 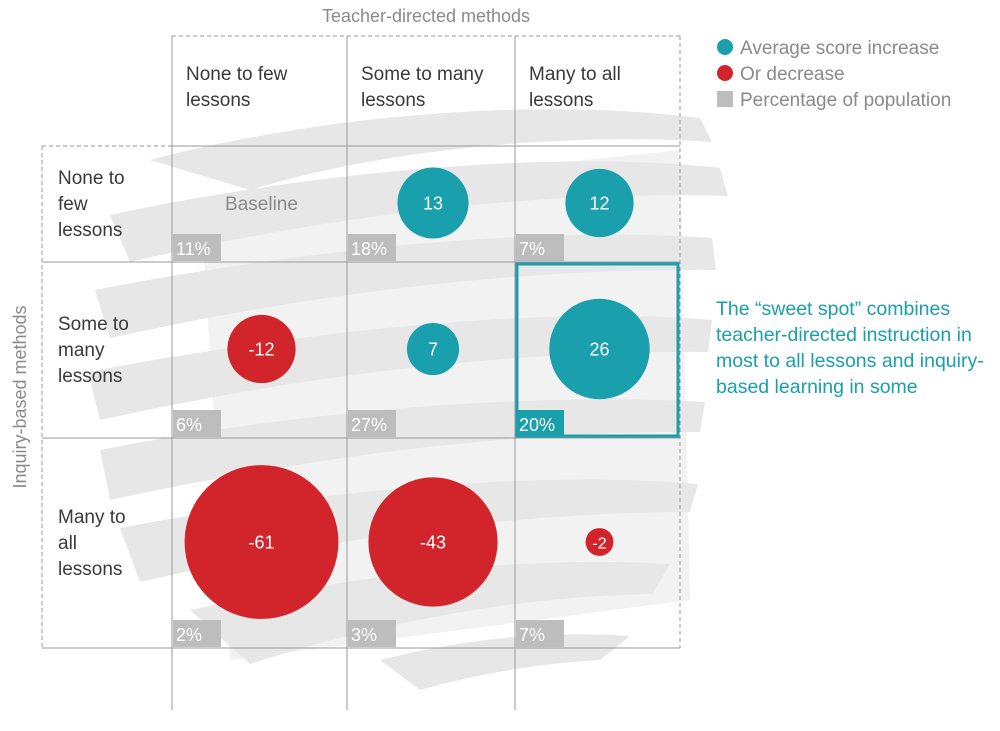 I want to click on cell-r2-c2-value-label: 7, so click(x=433, y=350).